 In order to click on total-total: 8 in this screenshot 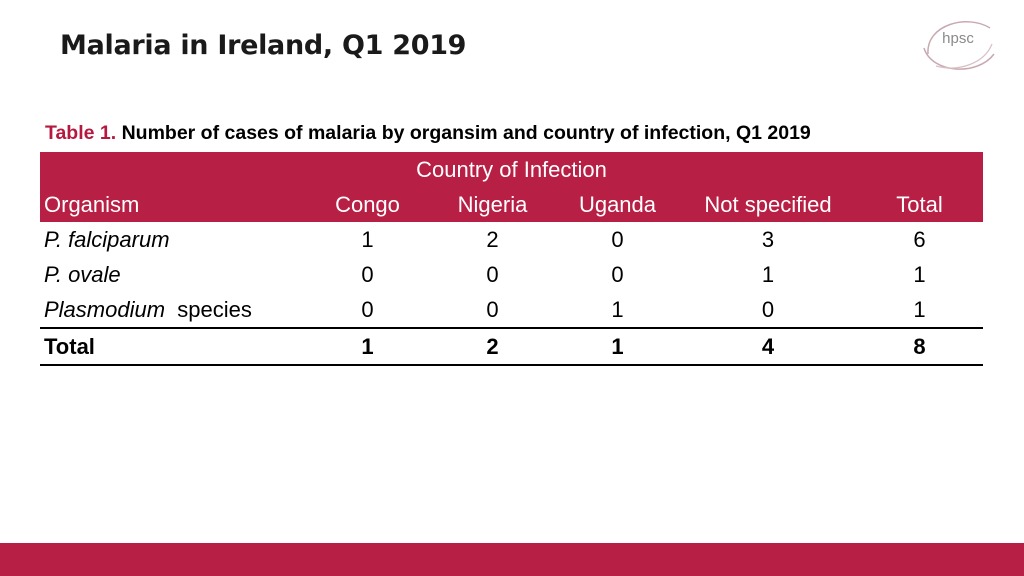, I will do `click(919, 347)`.